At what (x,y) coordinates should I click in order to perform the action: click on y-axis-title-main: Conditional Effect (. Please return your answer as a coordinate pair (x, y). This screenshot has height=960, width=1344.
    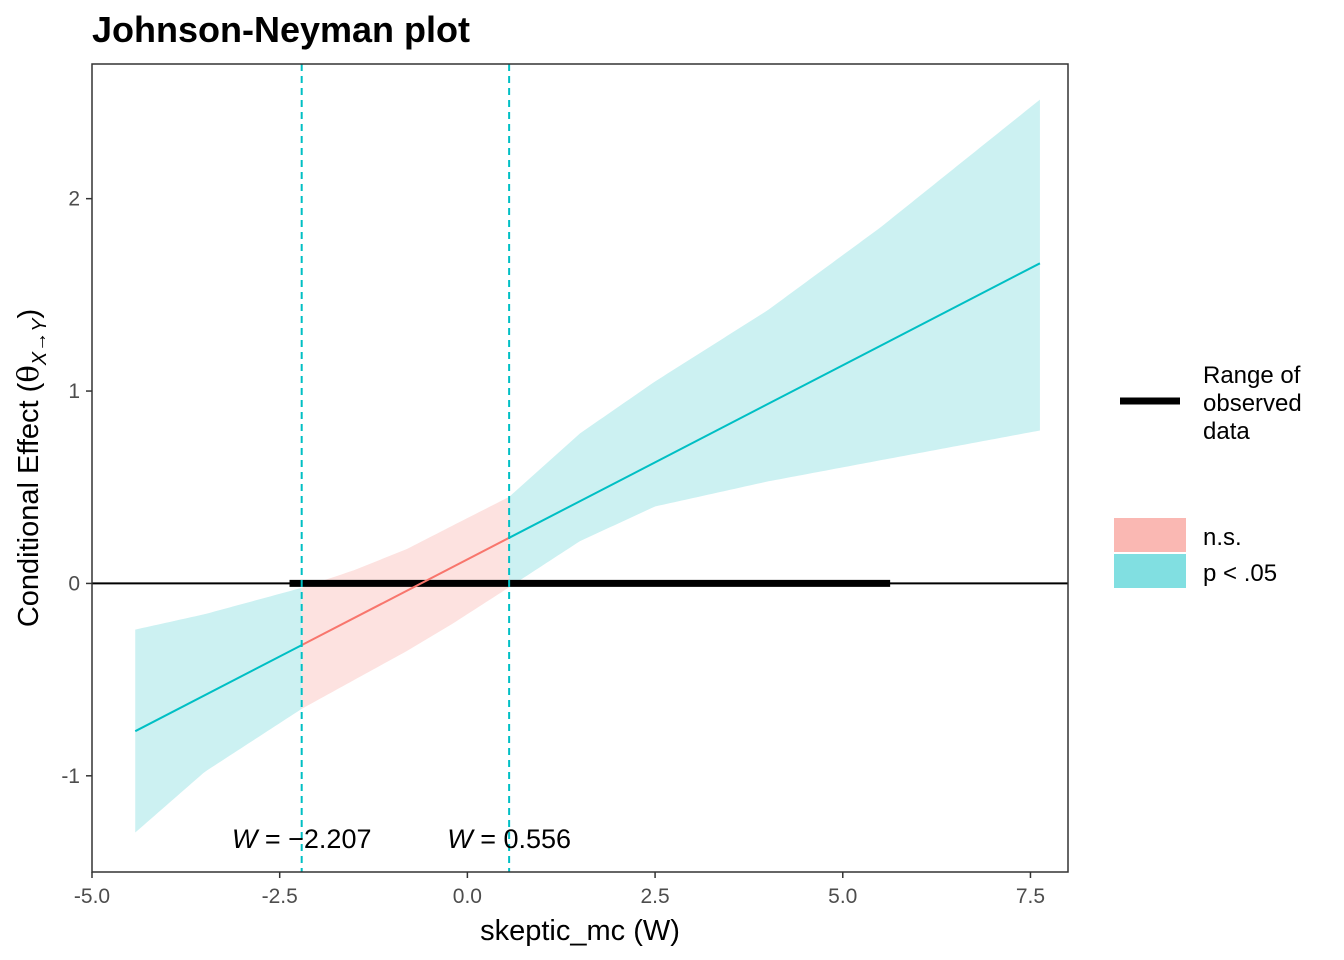
    Looking at the image, I should click on (29, 504).